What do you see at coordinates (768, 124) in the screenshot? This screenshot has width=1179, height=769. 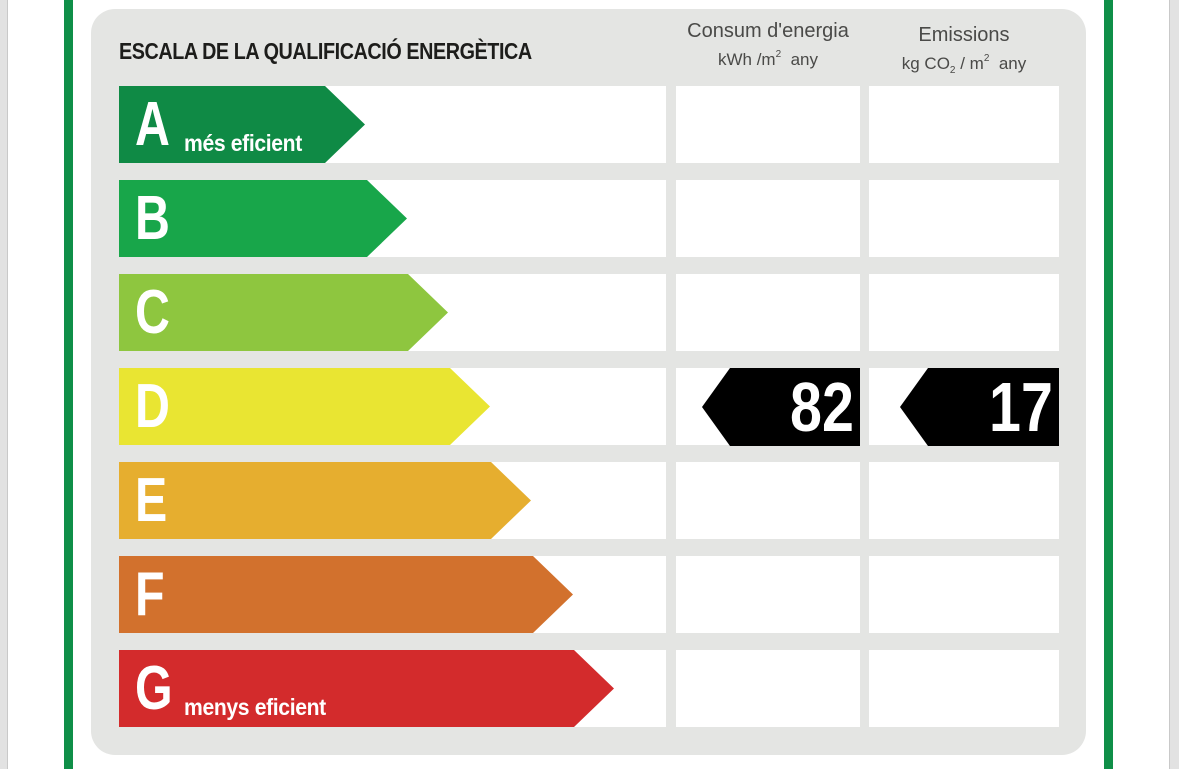 I see `consum-cell-a` at bounding box center [768, 124].